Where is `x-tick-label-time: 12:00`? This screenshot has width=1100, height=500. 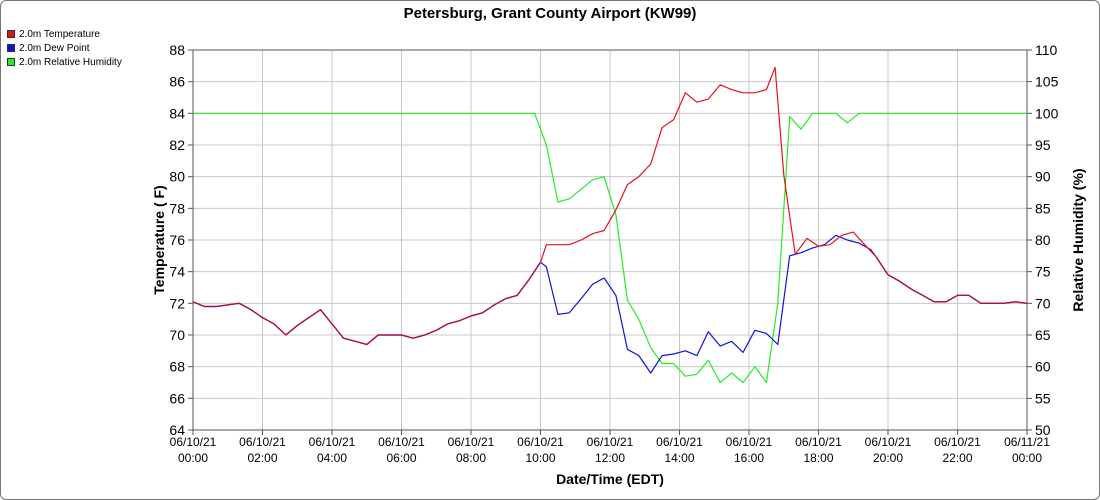
x-tick-label-time: 12:00 is located at coordinates (610, 458).